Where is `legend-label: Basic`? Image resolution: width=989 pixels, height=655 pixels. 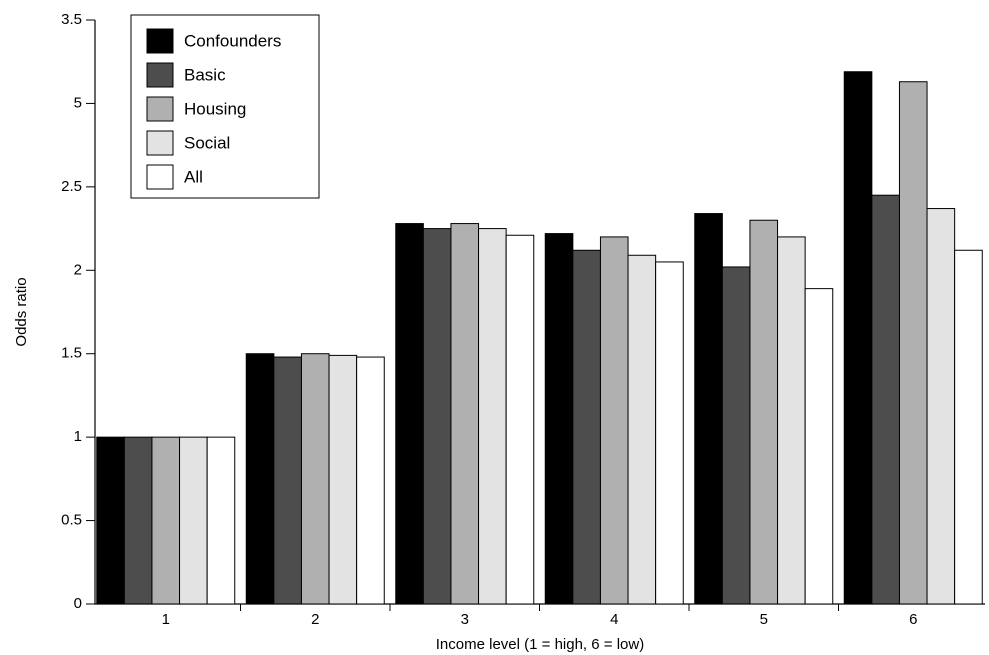 legend-label: Basic is located at coordinates (205, 74).